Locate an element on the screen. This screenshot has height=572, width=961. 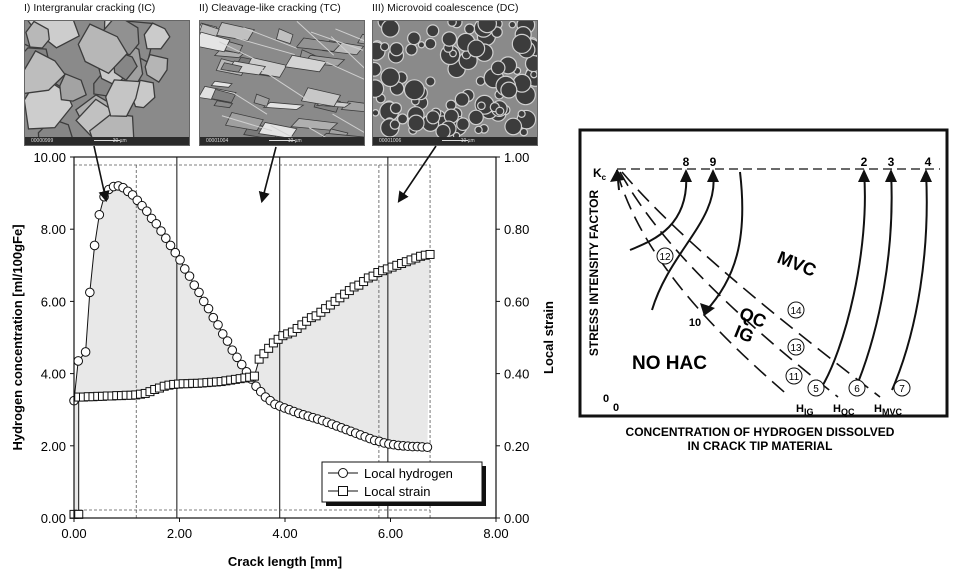
y-tick-label: 8.00 is located at coordinates (53, 229).